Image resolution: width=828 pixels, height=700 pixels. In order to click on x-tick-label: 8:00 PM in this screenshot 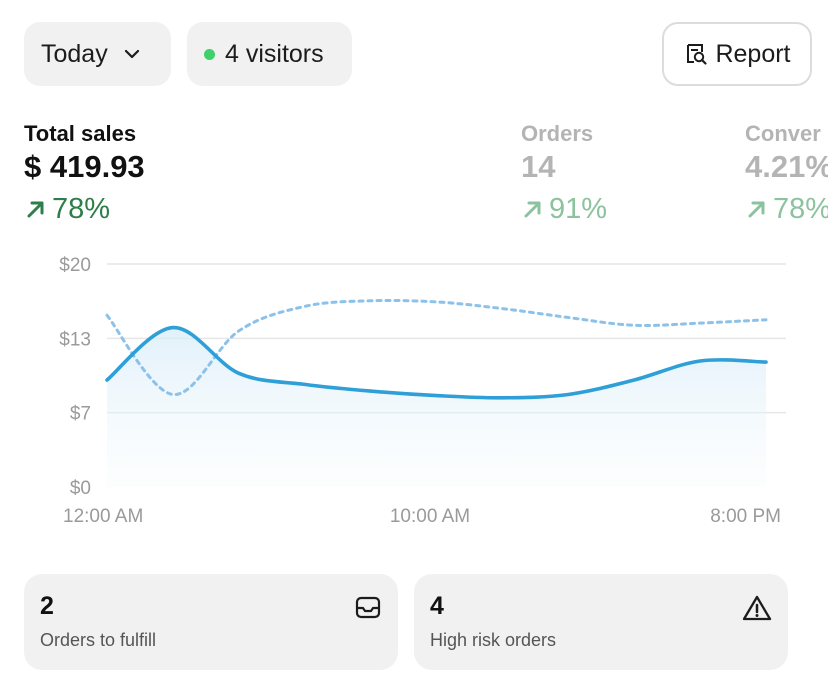, I will do `click(745, 516)`.